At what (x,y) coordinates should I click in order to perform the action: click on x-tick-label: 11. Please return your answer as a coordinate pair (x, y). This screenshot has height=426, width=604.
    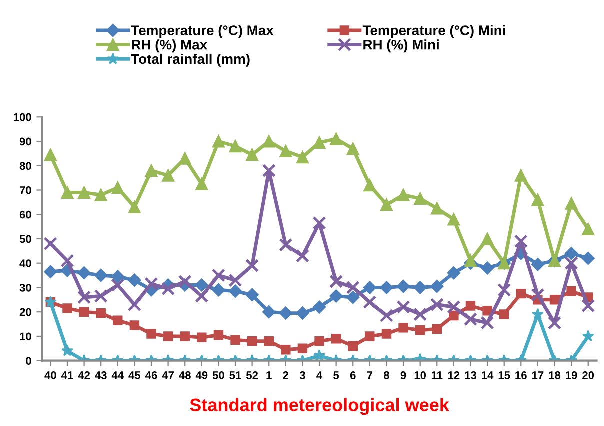
    Looking at the image, I should click on (437, 376).